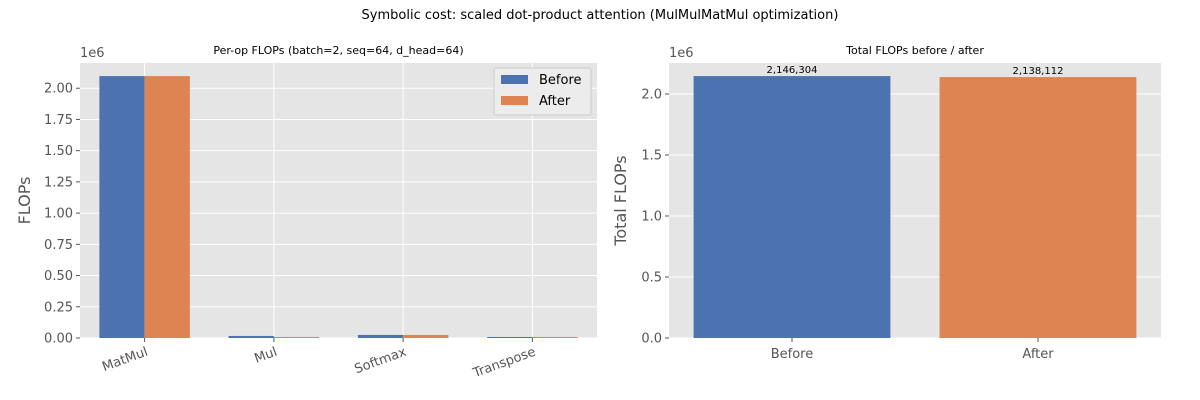 The image size is (1200, 400). I want to click on chart-1-ytick-label: 1.00, so click(58, 214).